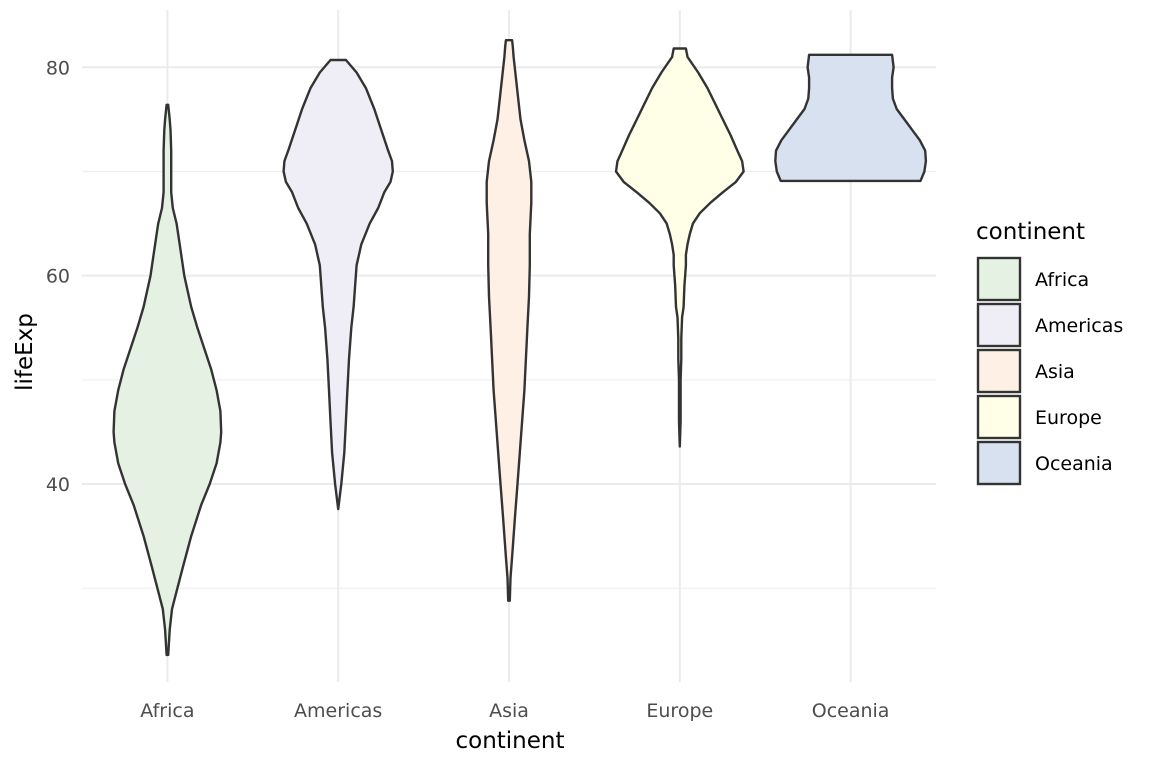 This screenshot has height=768, width=1152. Describe the element at coordinates (679, 711) in the screenshot. I see `x-tick-label-europe: Europe` at that location.